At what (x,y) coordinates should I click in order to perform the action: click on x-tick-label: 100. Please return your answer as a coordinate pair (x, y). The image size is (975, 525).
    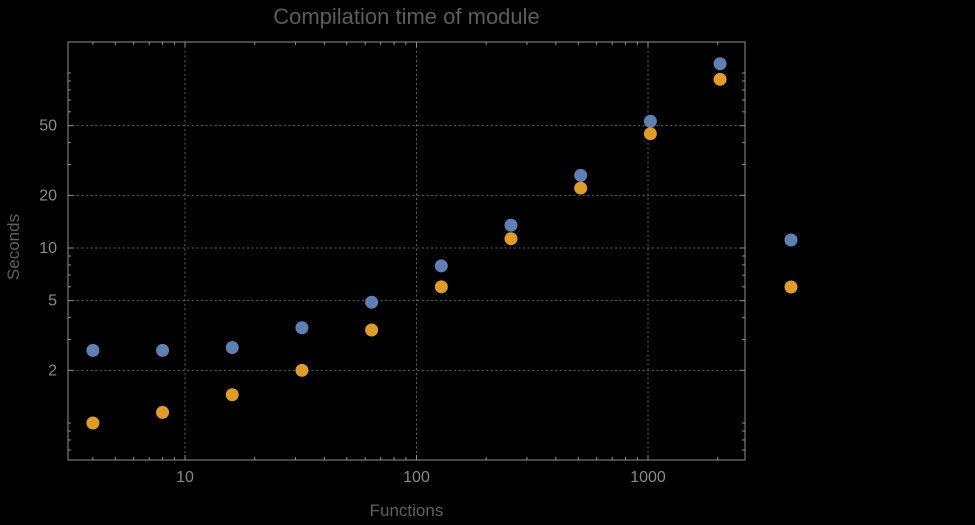
    Looking at the image, I should click on (416, 477).